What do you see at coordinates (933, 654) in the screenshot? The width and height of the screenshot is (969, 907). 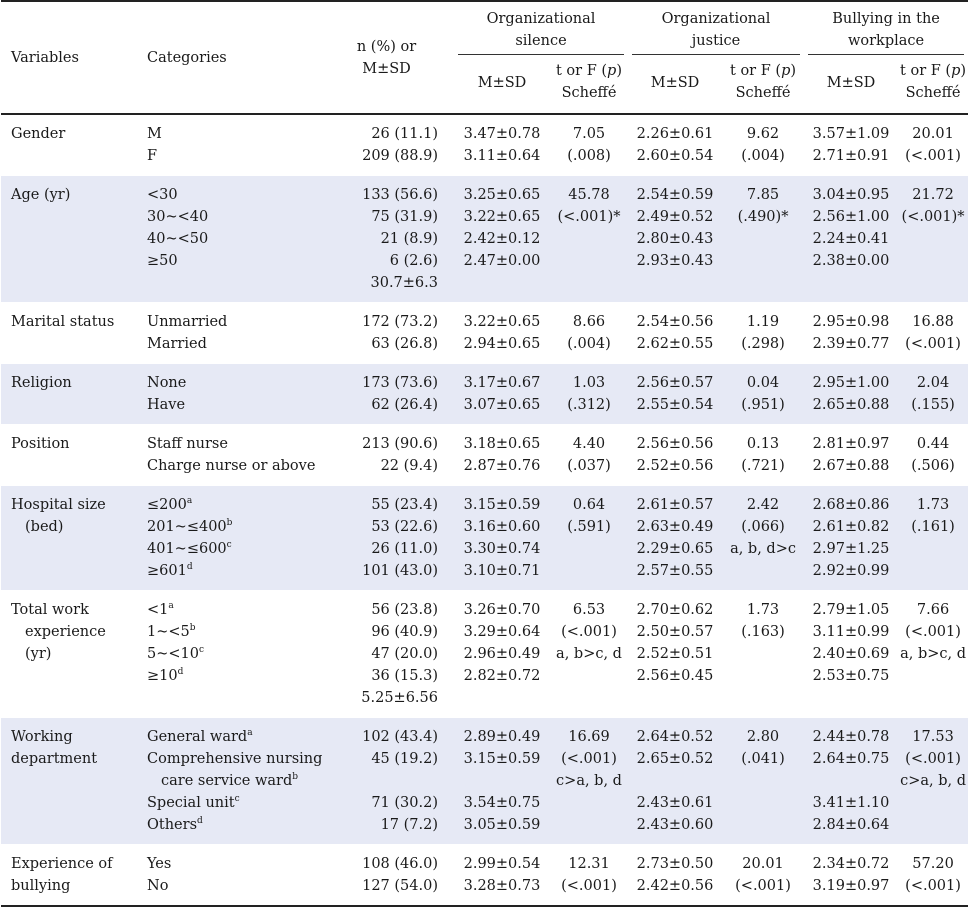 I see `bw-stat-cell: 7.66 (<.001) a, b>c, d` at bounding box center [933, 654].